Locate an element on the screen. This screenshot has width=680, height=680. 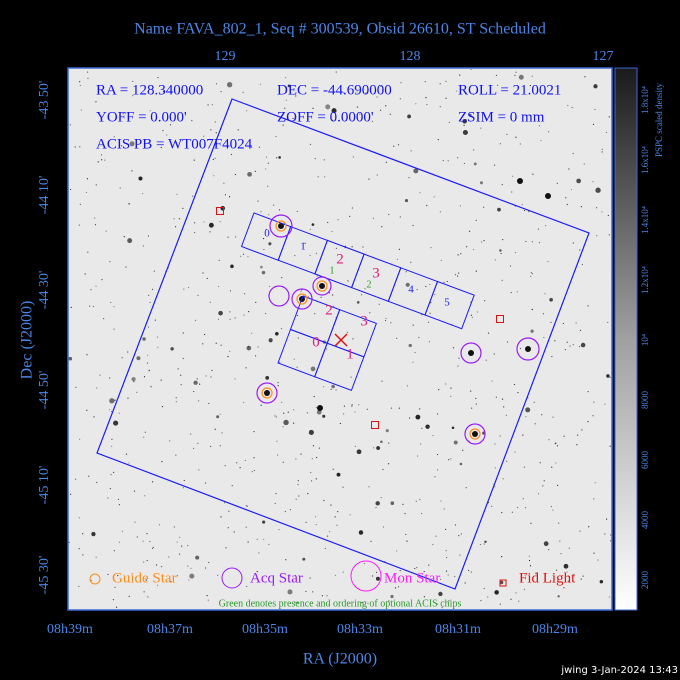
info-text: ZSIM = 0 mm is located at coordinates (501, 117).